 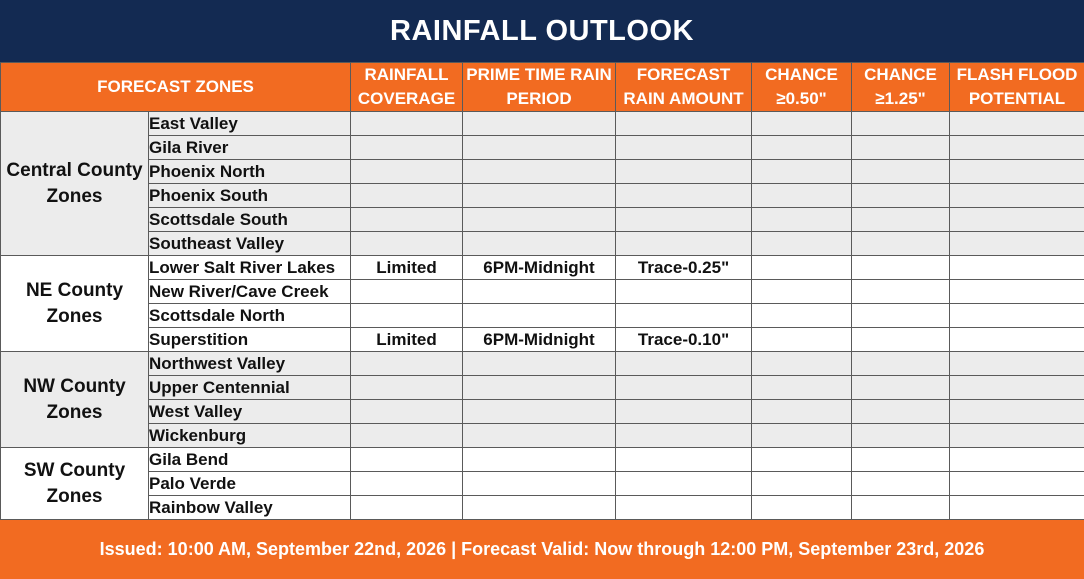 I want to click on page-title: RAINFALL OUTLOOK, so click(x=542, y=30).